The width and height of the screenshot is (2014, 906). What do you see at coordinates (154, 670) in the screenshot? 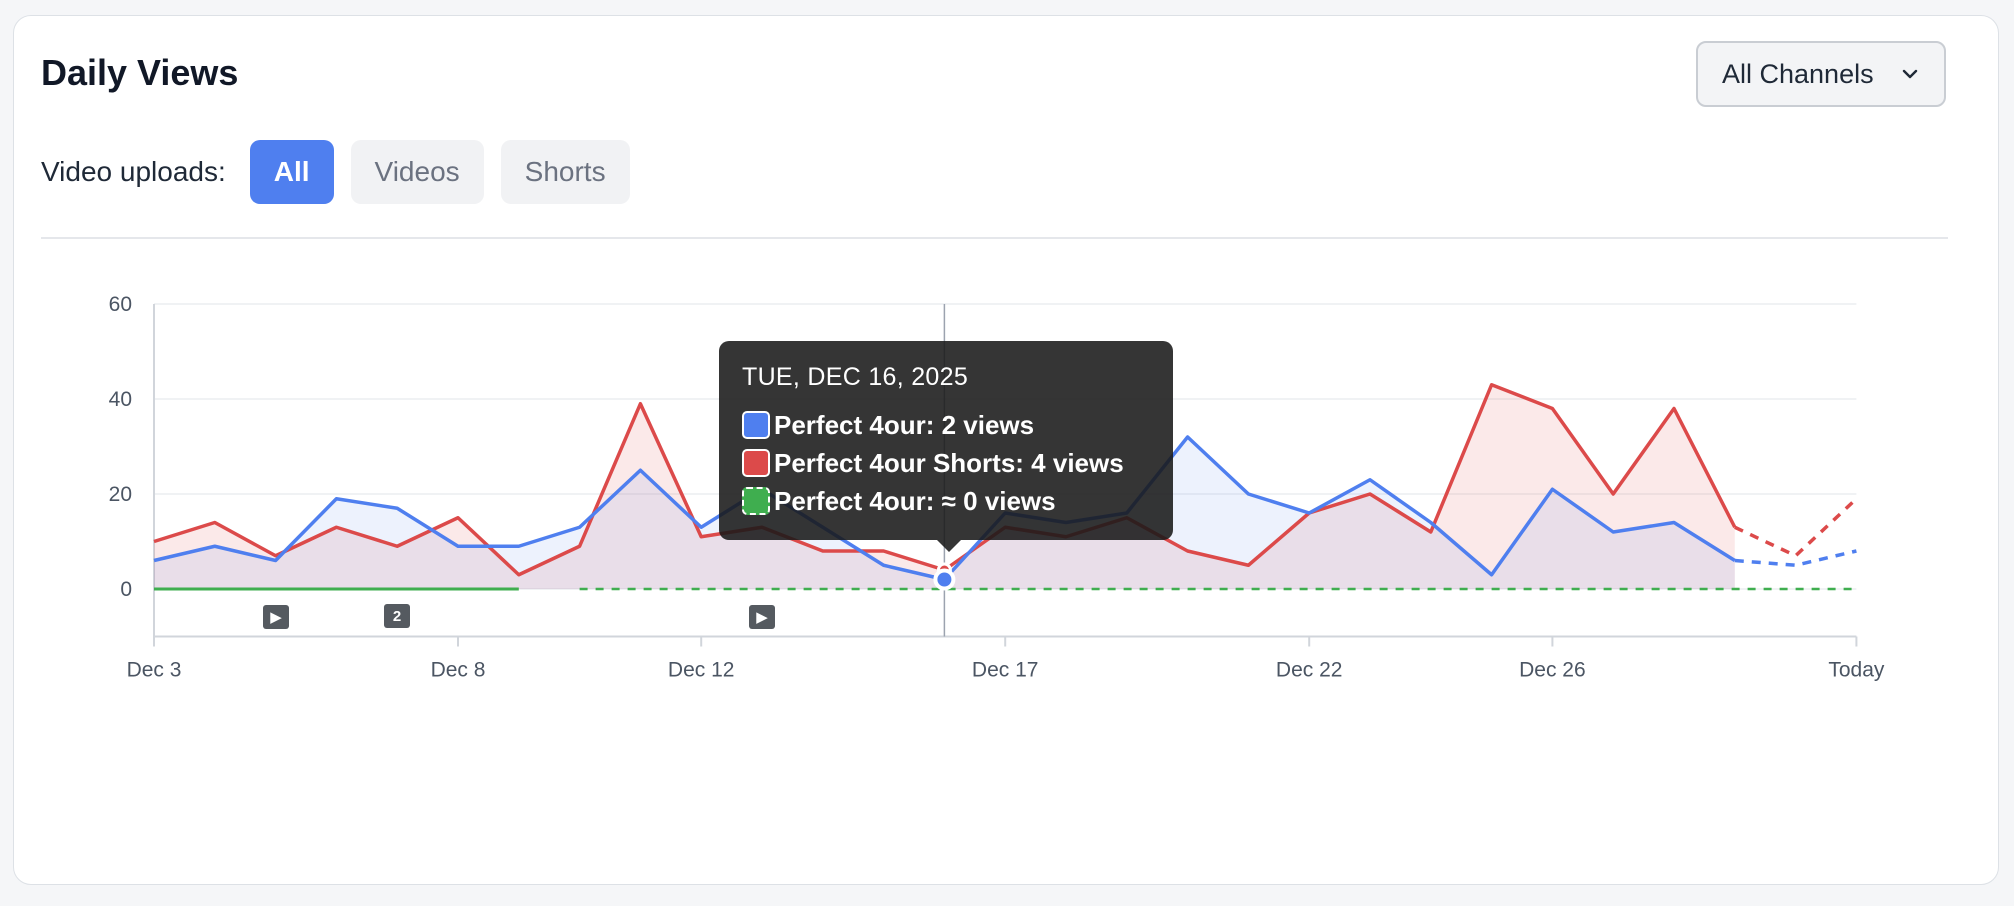
I see `x-tick-label: Dec 3` at bounding box center [154, 670].